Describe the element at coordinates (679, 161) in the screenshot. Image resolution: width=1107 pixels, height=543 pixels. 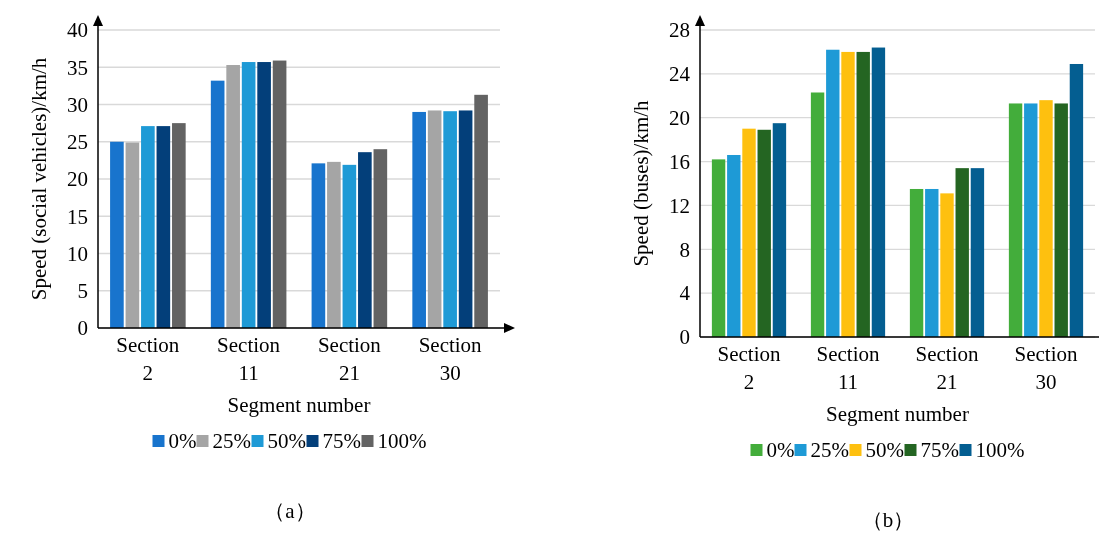
I see `y-tick-label: 16` at that location.